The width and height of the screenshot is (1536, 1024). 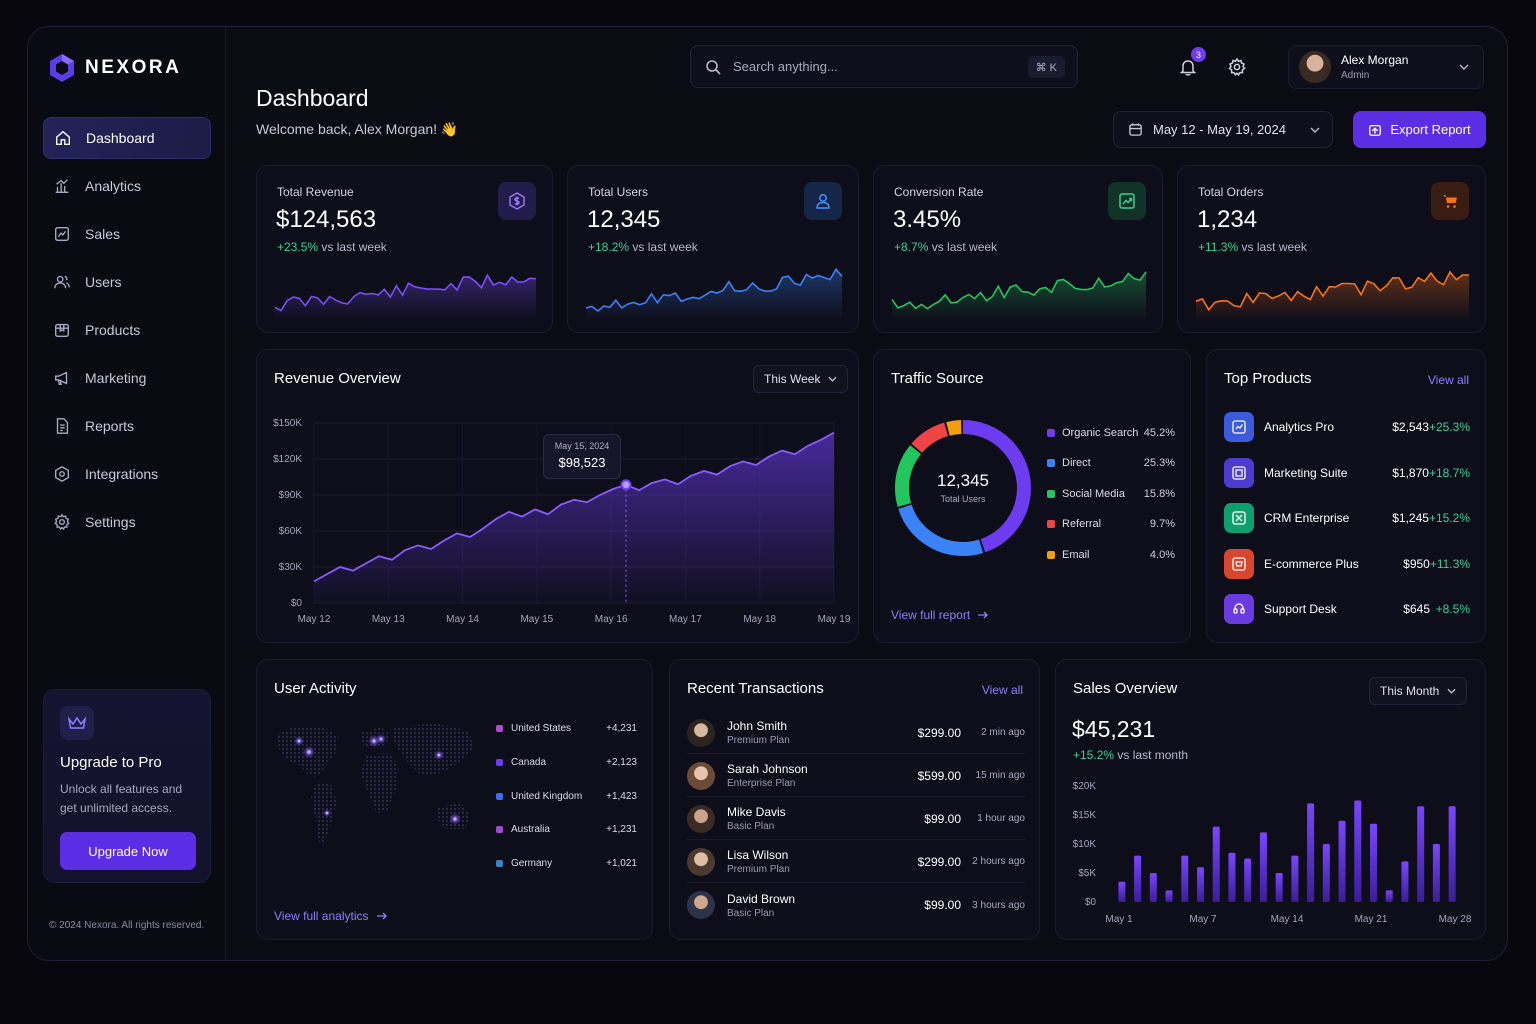 What do you see at coordinates (330, 916) in the screenshot?
I see `view-full-analytics-link: View full analytics` at bounding box center [330, 916].